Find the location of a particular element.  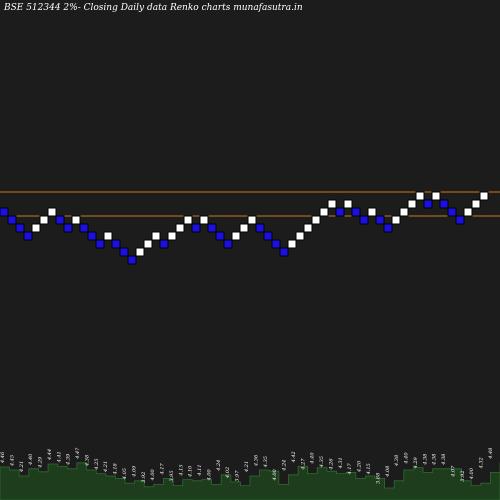

volume-label: 4.41 is located at coordinates (59, 457).